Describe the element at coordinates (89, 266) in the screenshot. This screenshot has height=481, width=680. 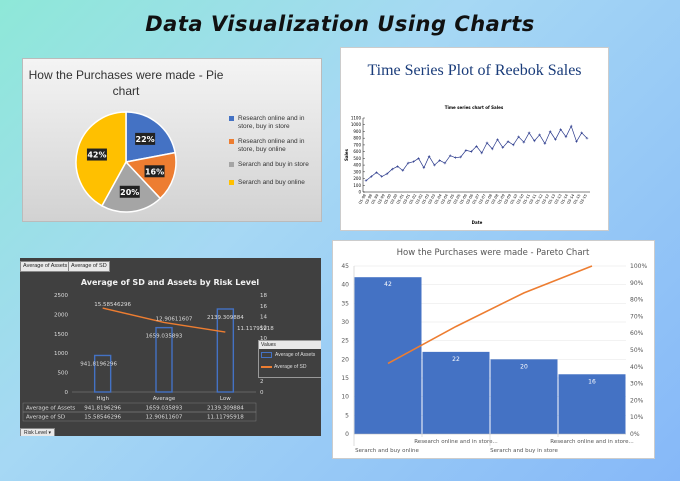
I see `tab-average-of-sd: Average of SD` at that location.